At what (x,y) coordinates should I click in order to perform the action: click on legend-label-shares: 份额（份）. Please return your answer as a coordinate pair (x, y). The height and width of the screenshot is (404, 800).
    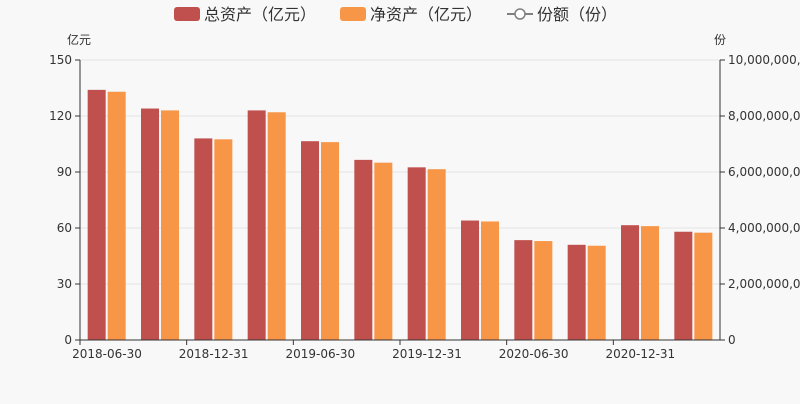
    Looking at the image, I should click on (577, 14).